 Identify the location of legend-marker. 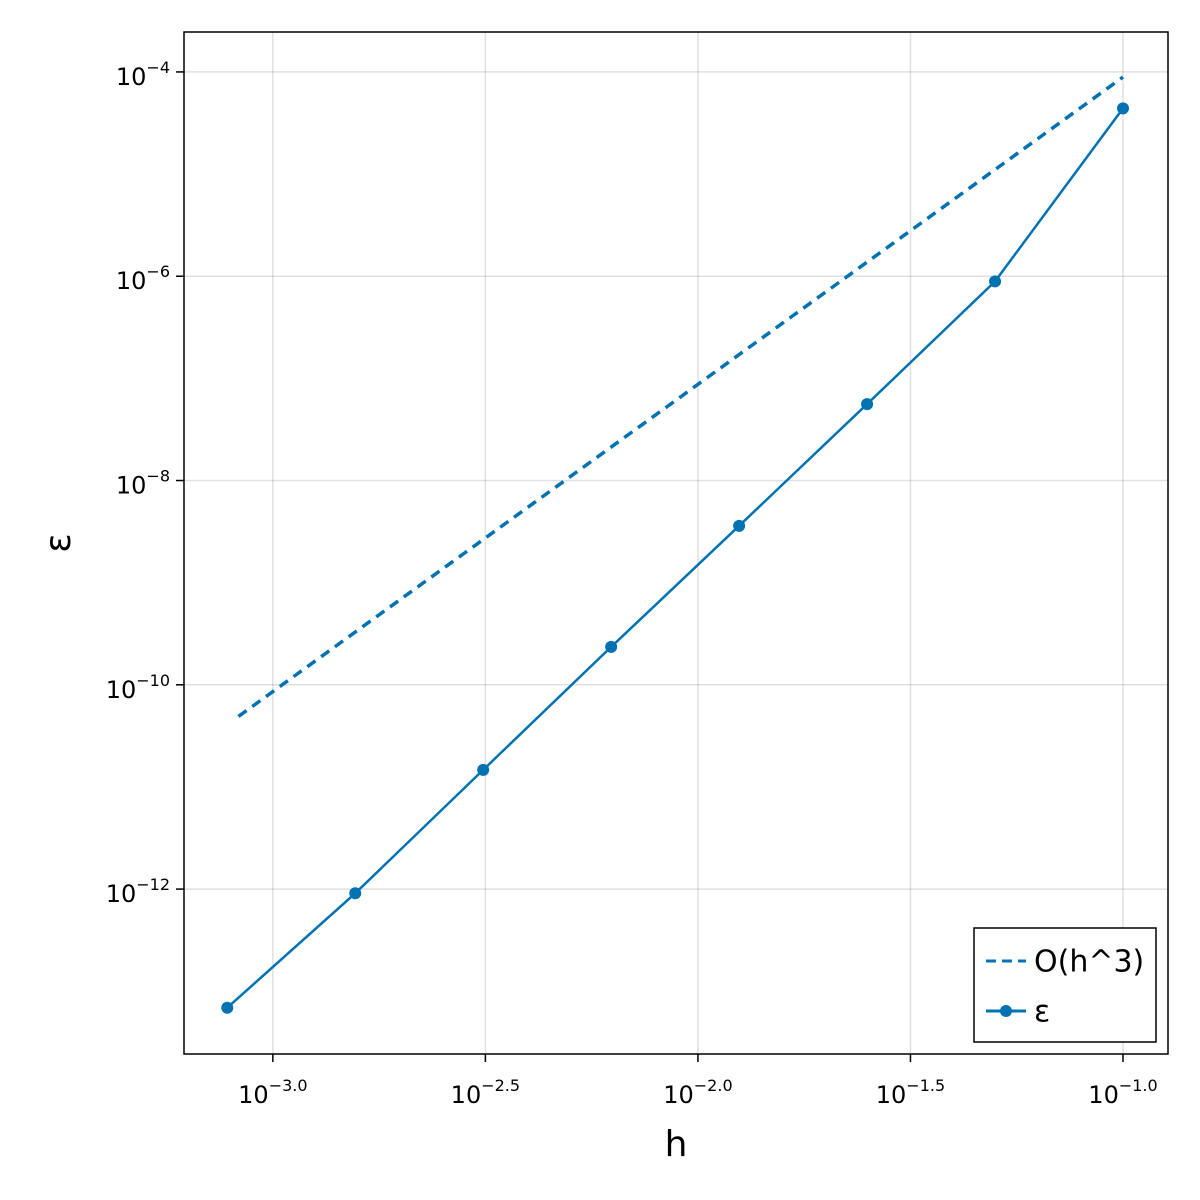
(1006, 1011).